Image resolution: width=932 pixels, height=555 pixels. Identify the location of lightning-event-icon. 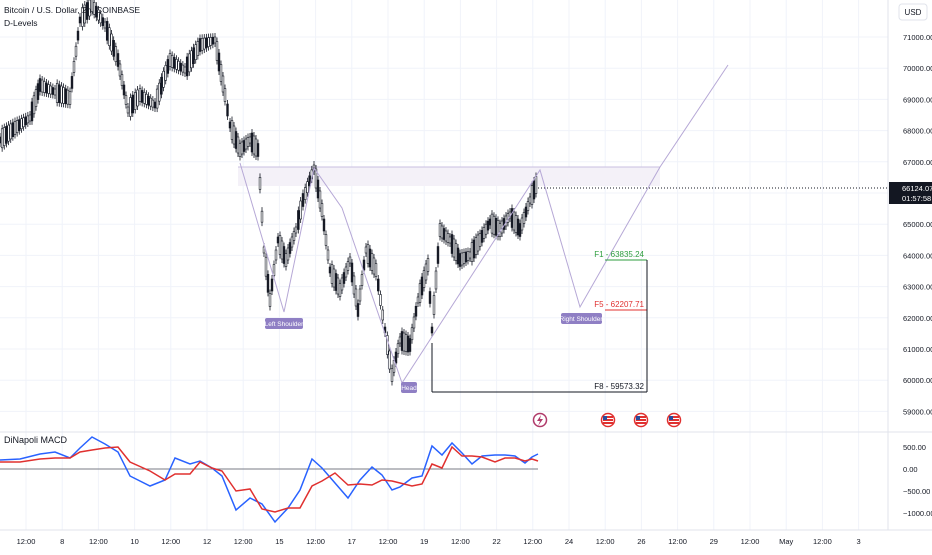
(540, 420).